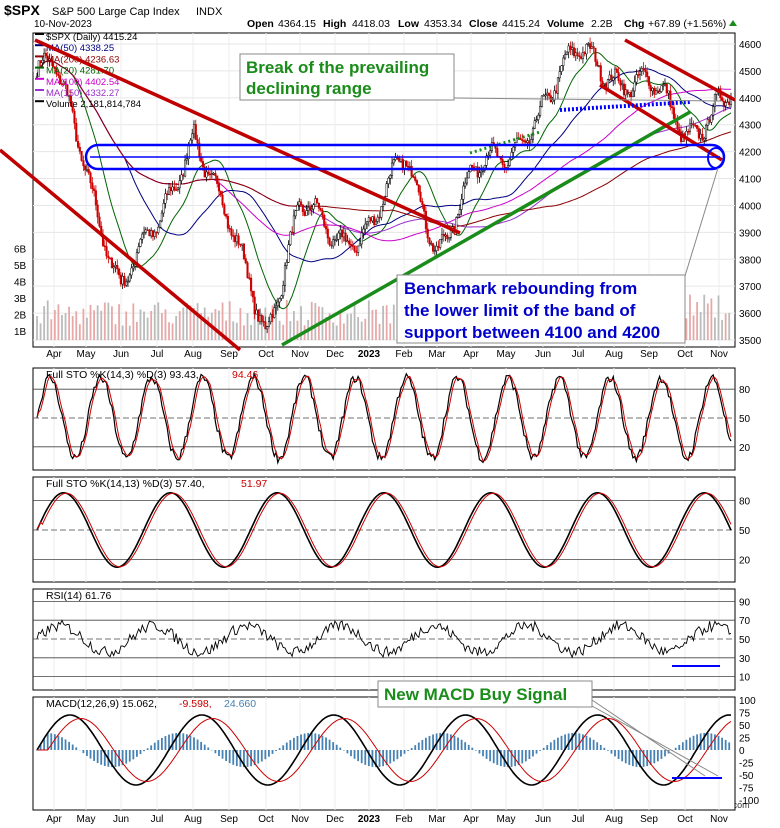  Describe the element at coordinates (125, 484) in the screenshot. I see `sto2-label: Full STO %K(14,13) %D(3) 57.40,` at that location.